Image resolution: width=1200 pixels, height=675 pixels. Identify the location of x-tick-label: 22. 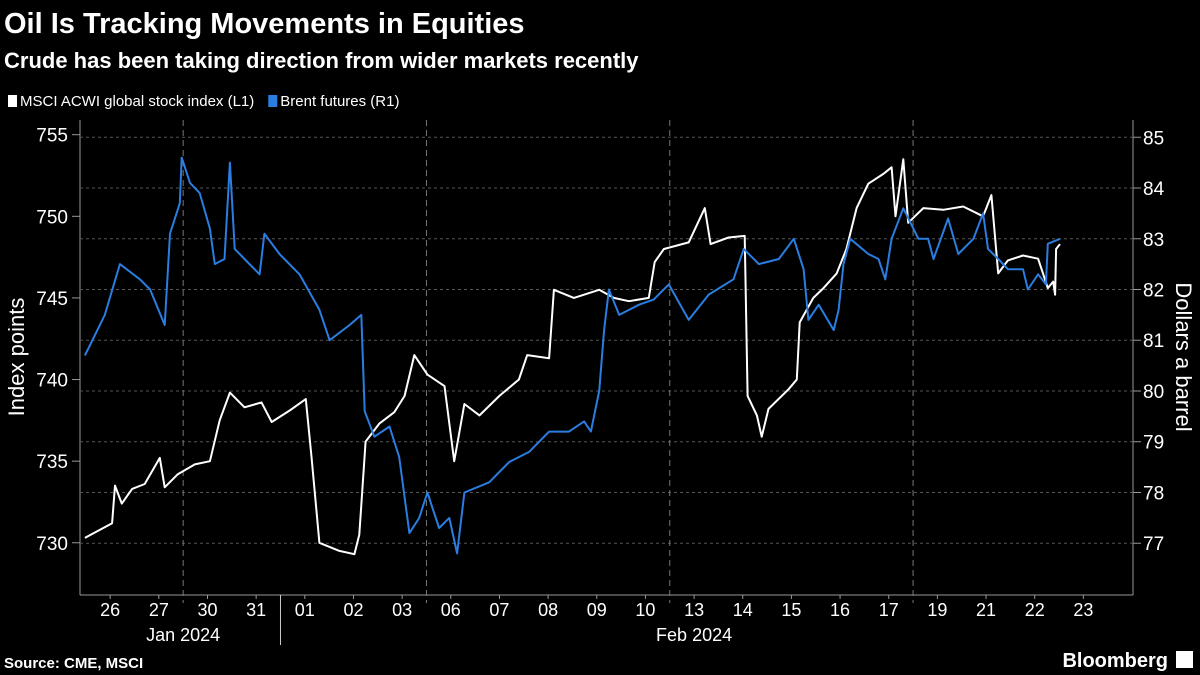
(1035, 610).